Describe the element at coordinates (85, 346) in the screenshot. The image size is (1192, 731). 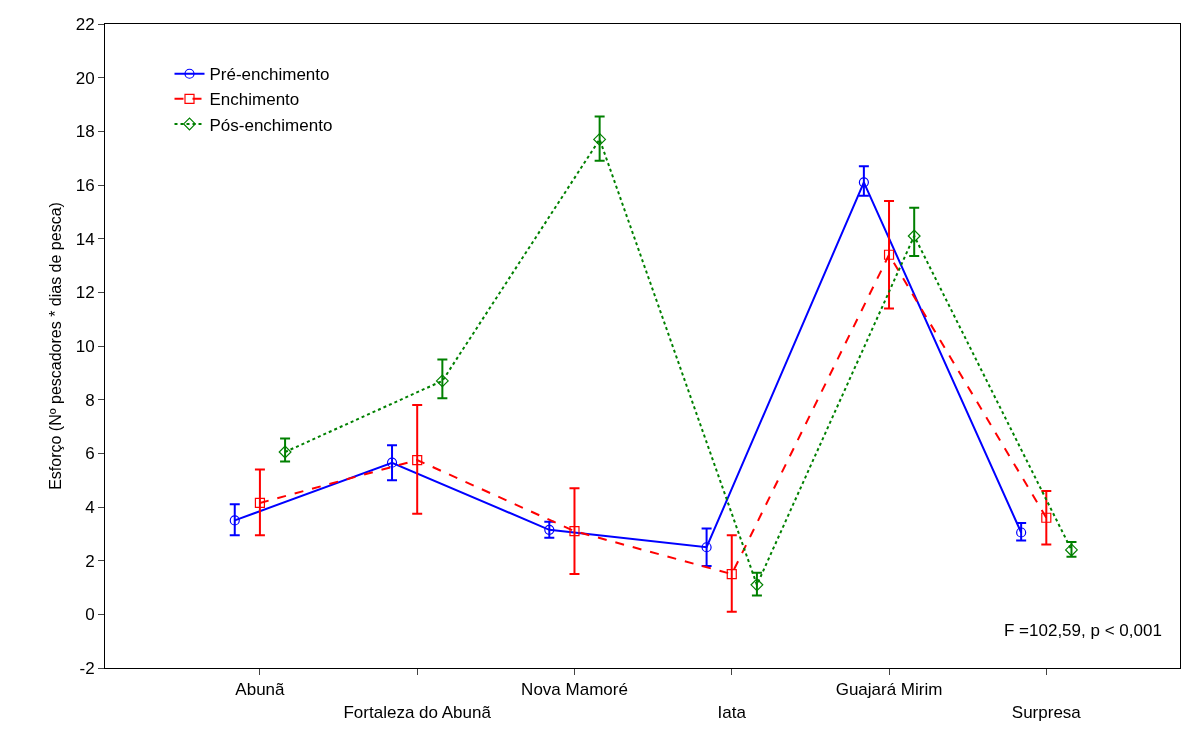
I see `y-tick-label: 10` at that location.